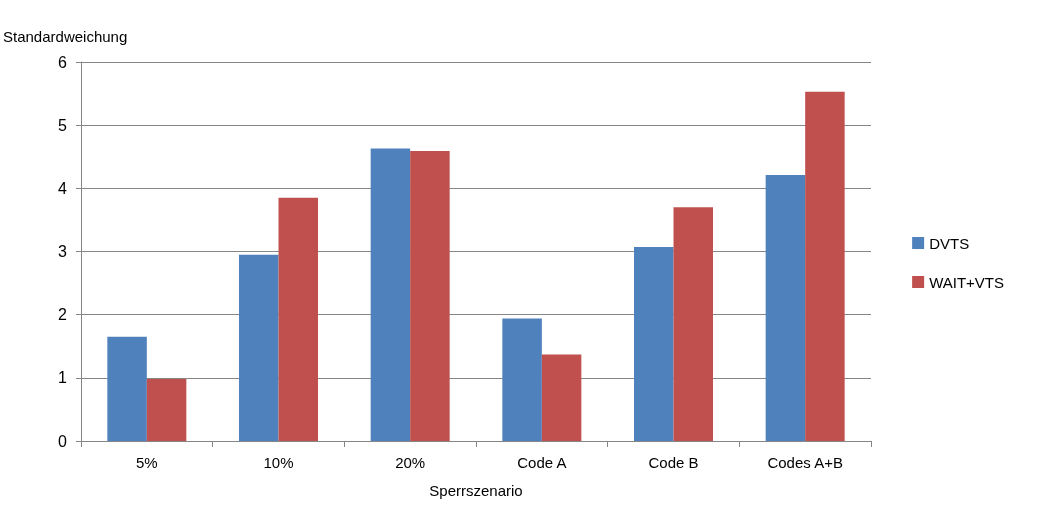 The image size is (1039, 525). I want to click on x-tick-label: Code B, so click(673, 462).